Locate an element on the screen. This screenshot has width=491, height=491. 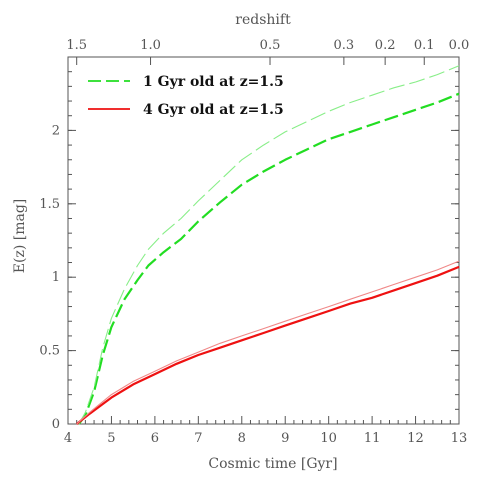
y-tick-label: 0.5 is located at coordinates (49, 351).